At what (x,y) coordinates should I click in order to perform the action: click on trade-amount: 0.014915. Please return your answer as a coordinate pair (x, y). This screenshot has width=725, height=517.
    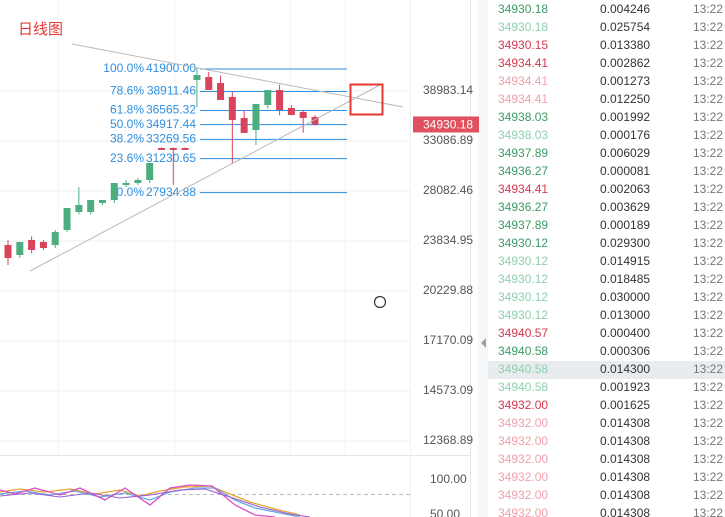
    Looking at the image, I should click on (625, 261).